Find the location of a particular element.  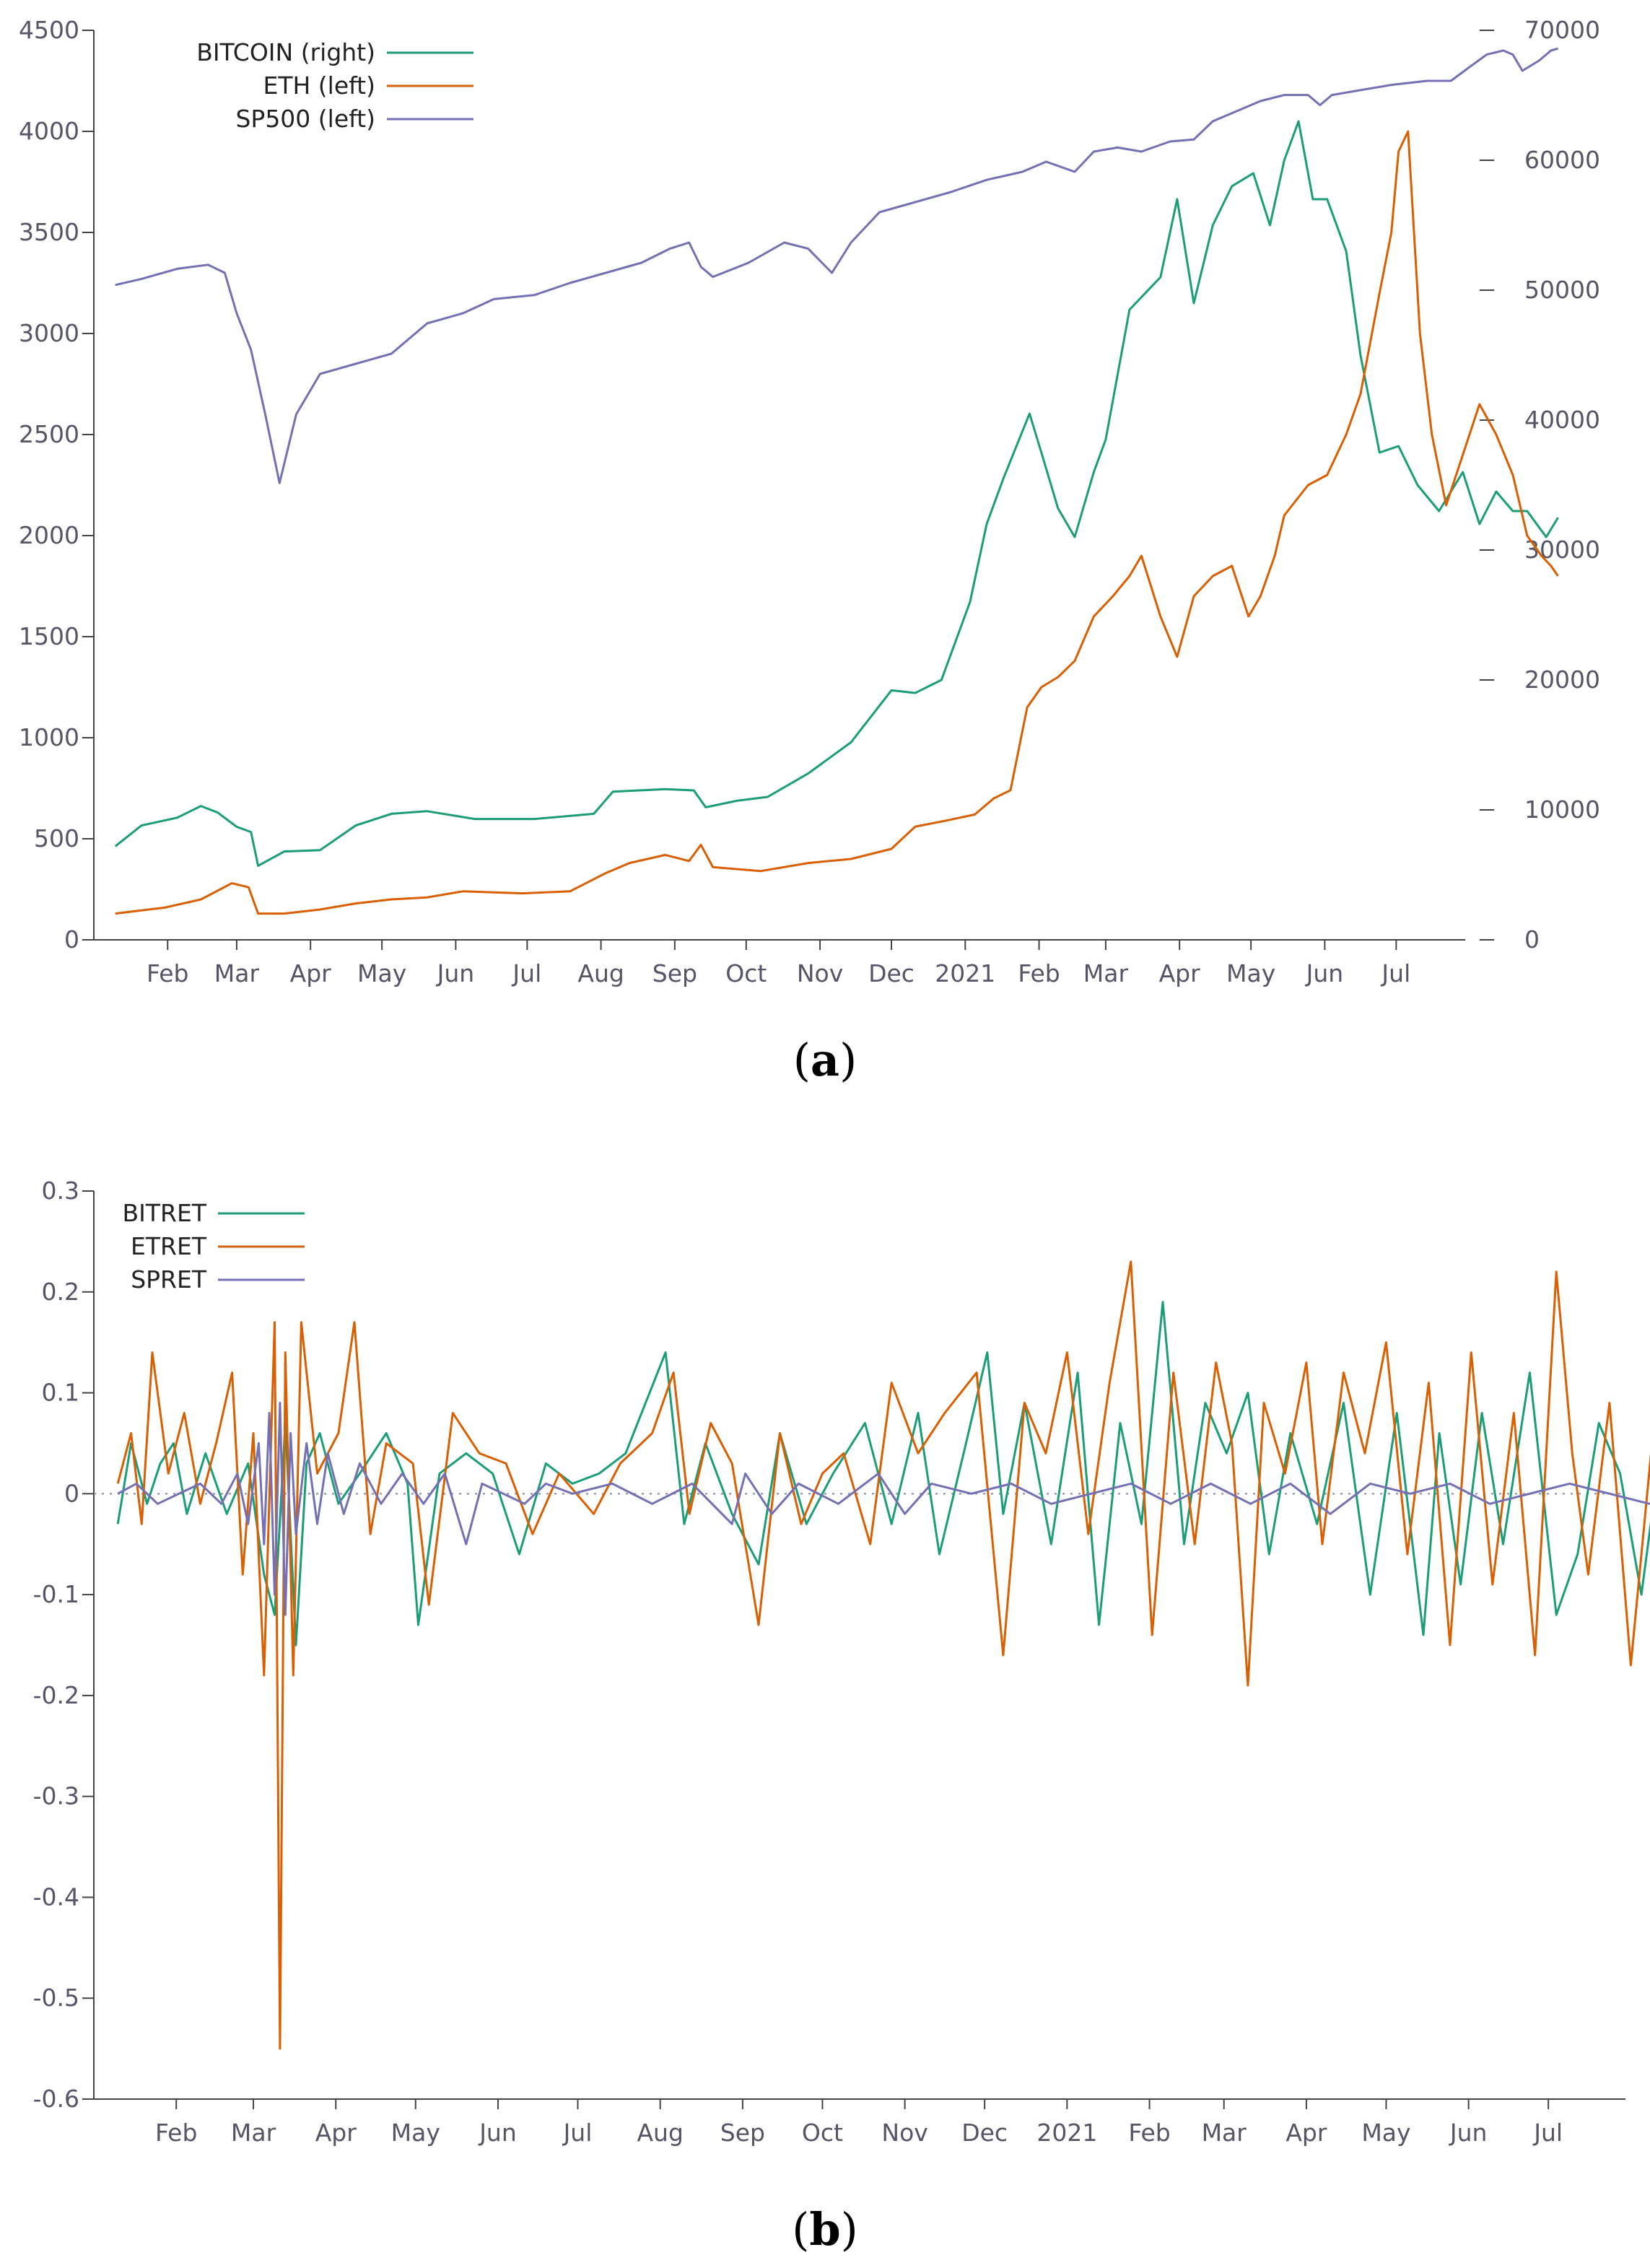

y-left-tick-label: -0.2 is located at coordinates (56, 1695).